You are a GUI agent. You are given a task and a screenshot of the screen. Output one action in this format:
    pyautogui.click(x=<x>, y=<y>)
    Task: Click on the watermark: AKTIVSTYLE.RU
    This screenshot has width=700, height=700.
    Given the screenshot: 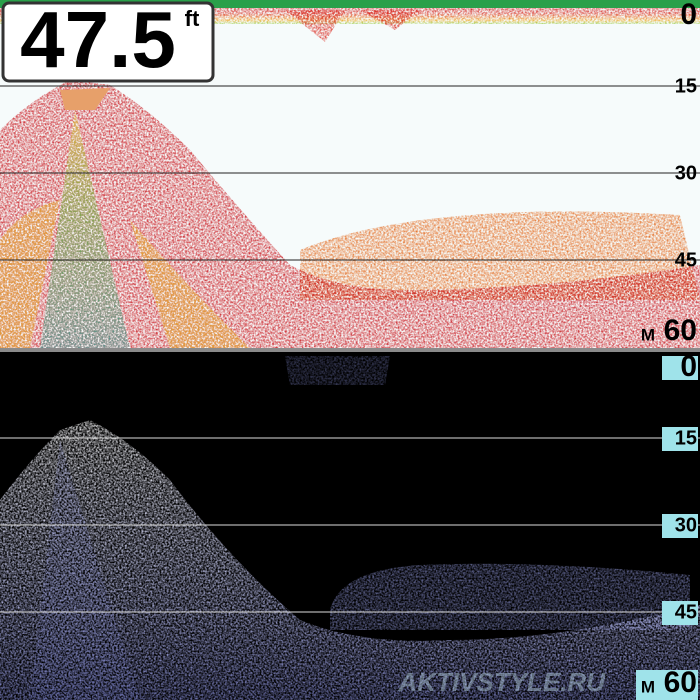 What is the action you would take?
    pyautogui.click(x=501, y=682)
    